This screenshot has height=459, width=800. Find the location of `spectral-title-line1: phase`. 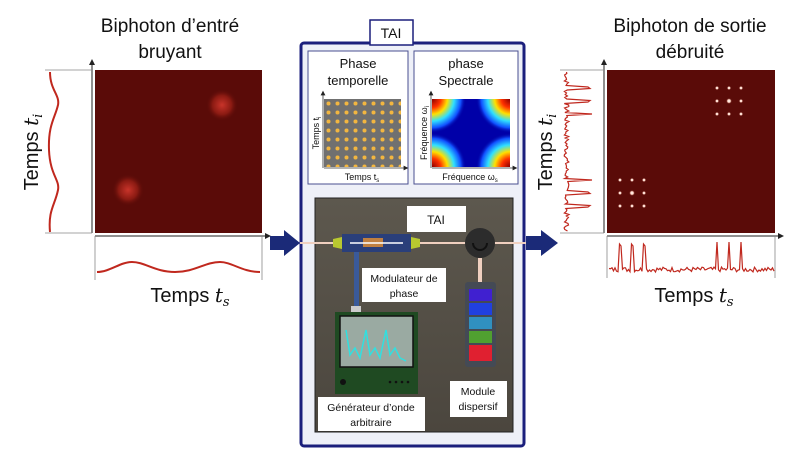

spectral-title-line1: phase is located at coordinates (465, 63).